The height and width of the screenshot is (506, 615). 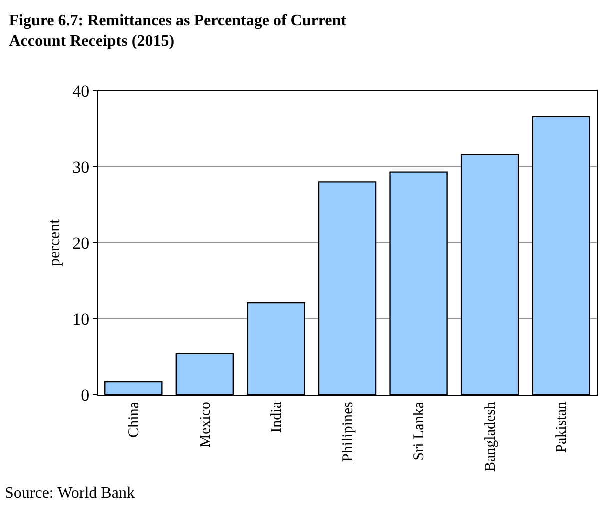 I want to click on x-tick-label: Sri Lanka, so click(x=420, y=431).